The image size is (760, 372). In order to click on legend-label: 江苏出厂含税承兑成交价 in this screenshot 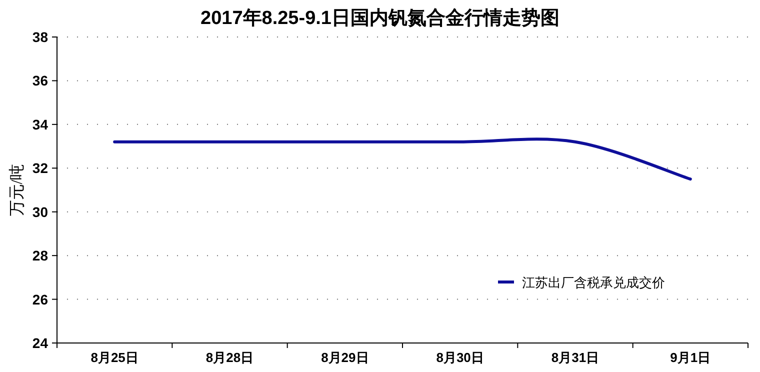, I will do `click(593, 282)`.